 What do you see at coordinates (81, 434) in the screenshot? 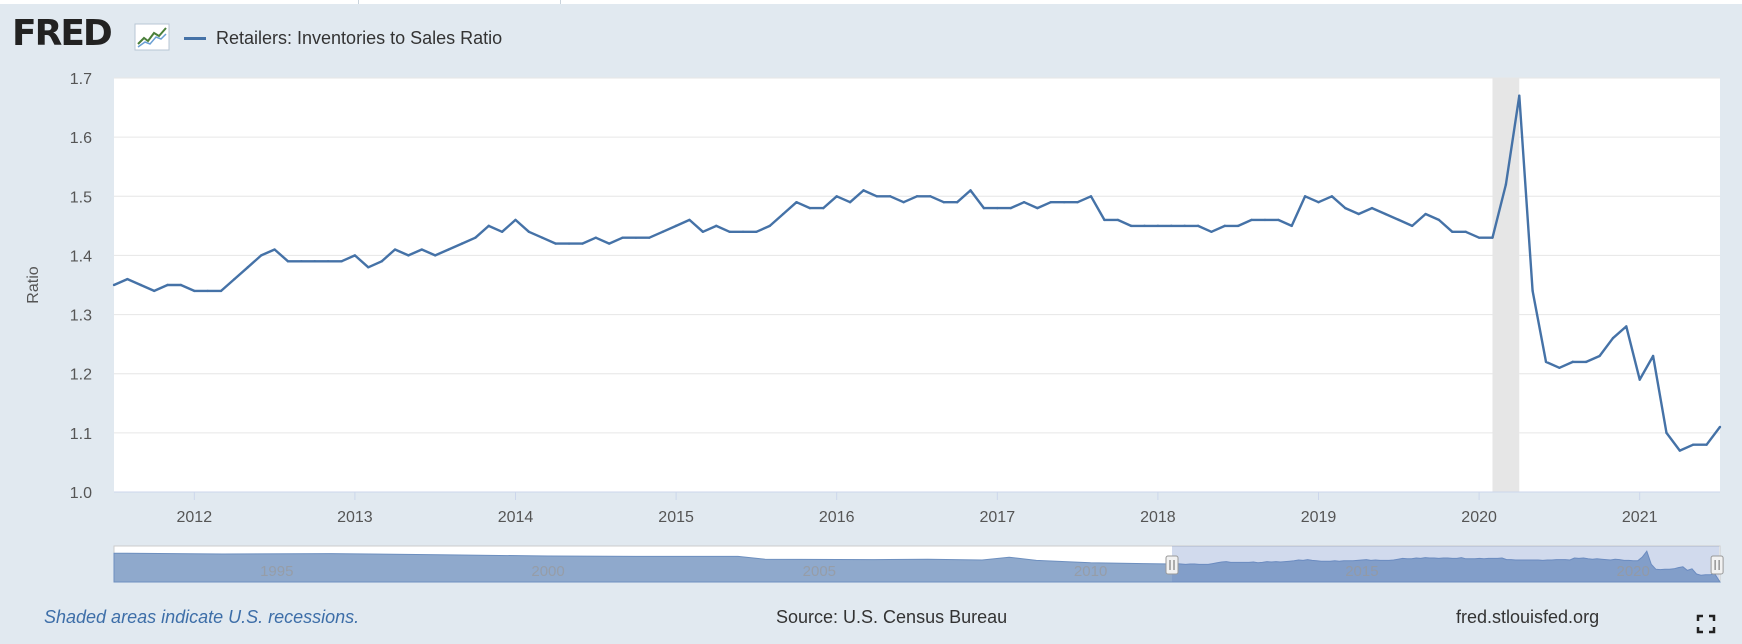
I see `y-tick-label: 1.1` at bounding box center [81, 434].